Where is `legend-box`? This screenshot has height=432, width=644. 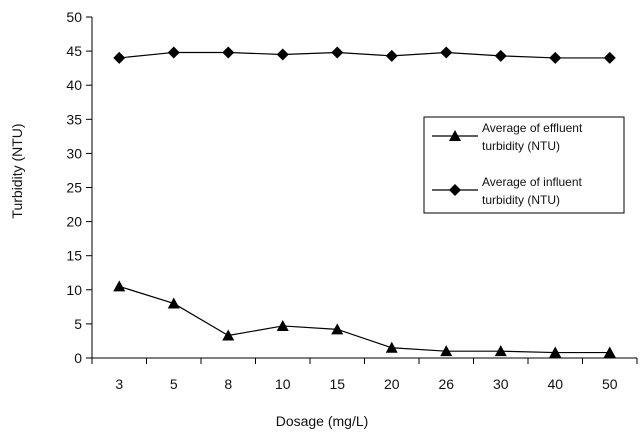
legend-box is located at coordinates (524, 165).